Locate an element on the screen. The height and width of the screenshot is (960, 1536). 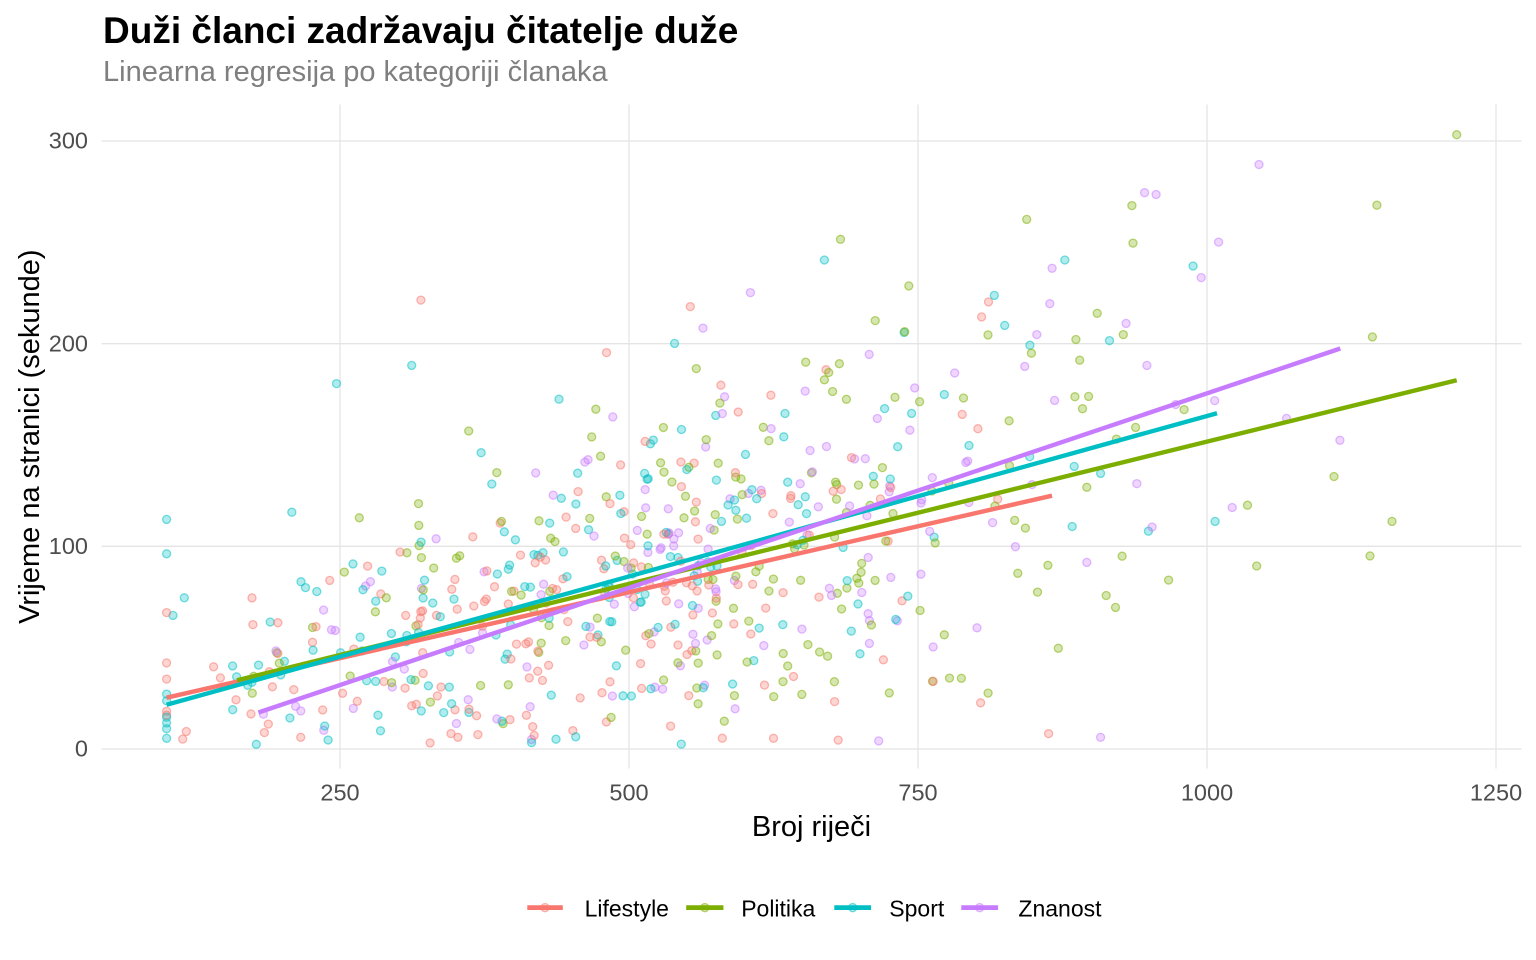
svg-text:Duži članci zadržavaju čitatel: Duži članci zadržavaju čitatelje duže is located at coordinates (420, 30).